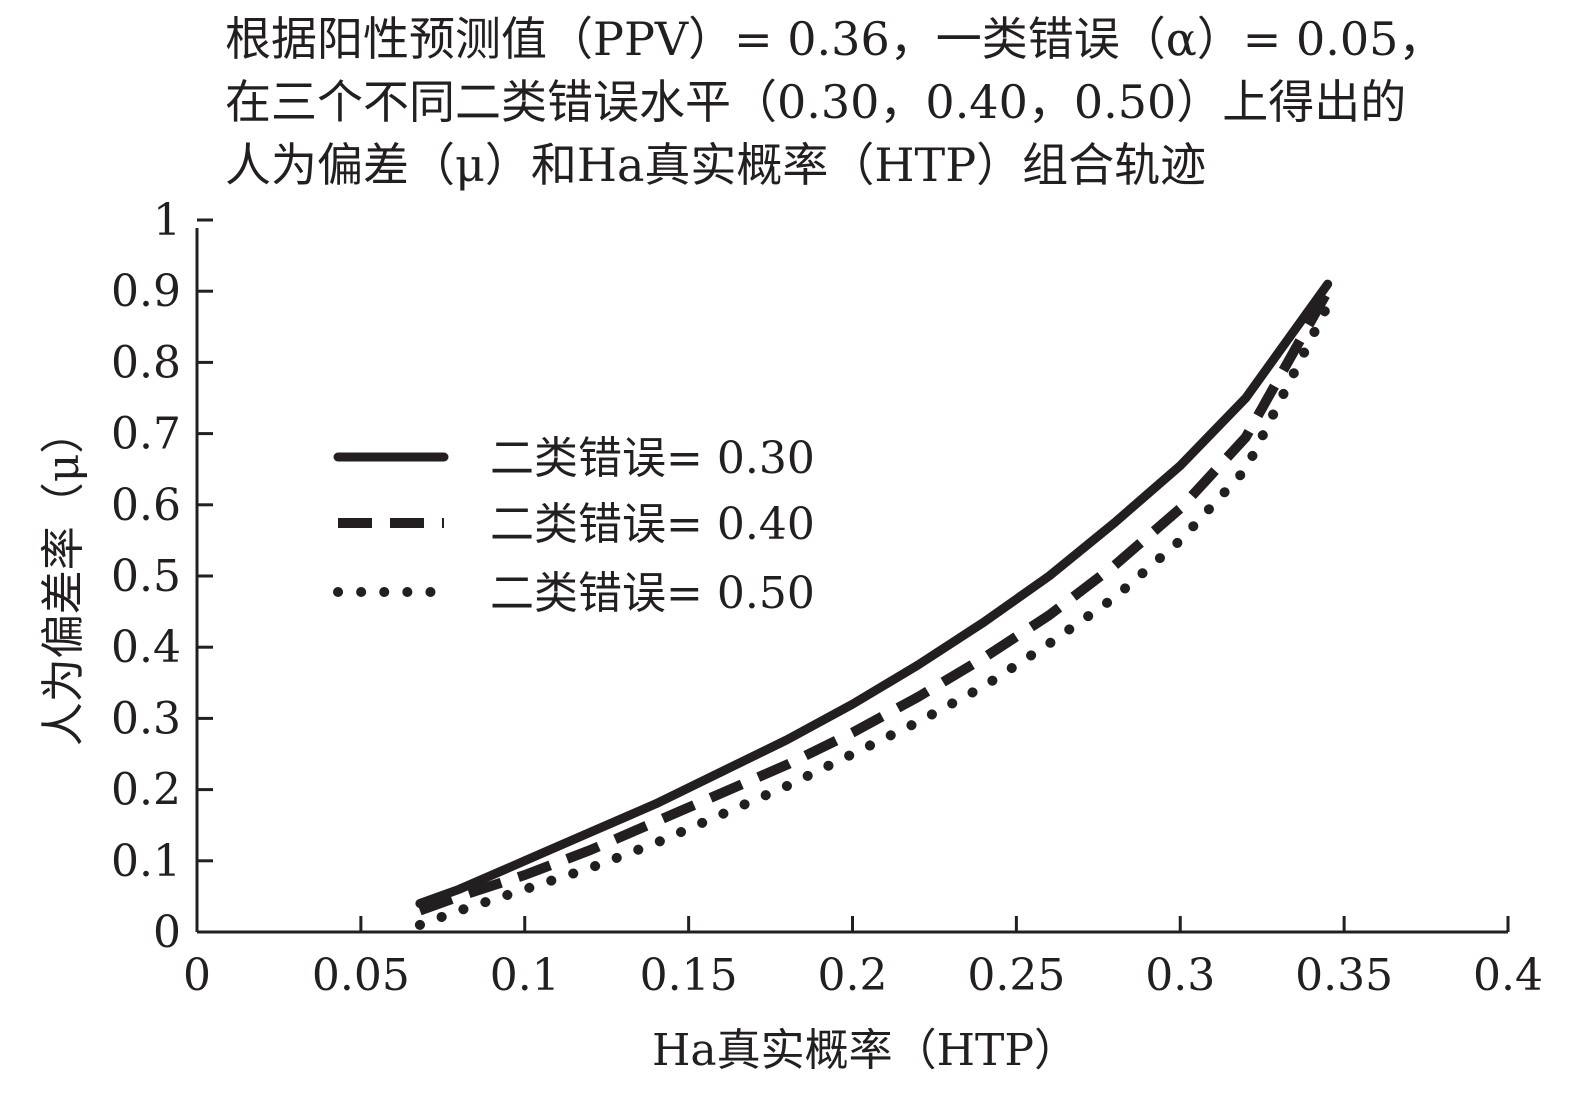 This screenshot has height=1094, width=1575. What do you see at coordinates (63, 578) in the screenshot?
I see `y-axis-label: 人为偏差率（μ）` at bounding box center [63, 578].